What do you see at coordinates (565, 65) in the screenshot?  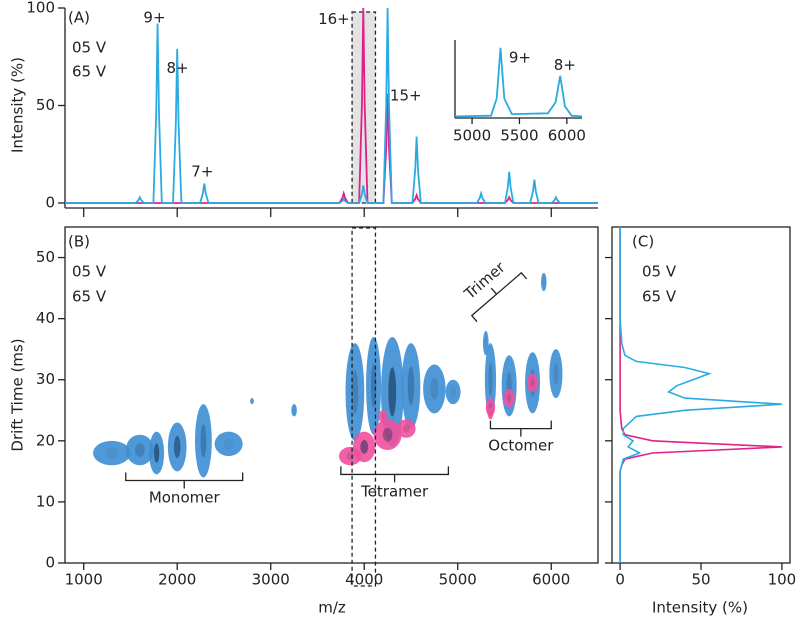 I see `inset-peak-label: 8+` at bounding box center [565, 65].